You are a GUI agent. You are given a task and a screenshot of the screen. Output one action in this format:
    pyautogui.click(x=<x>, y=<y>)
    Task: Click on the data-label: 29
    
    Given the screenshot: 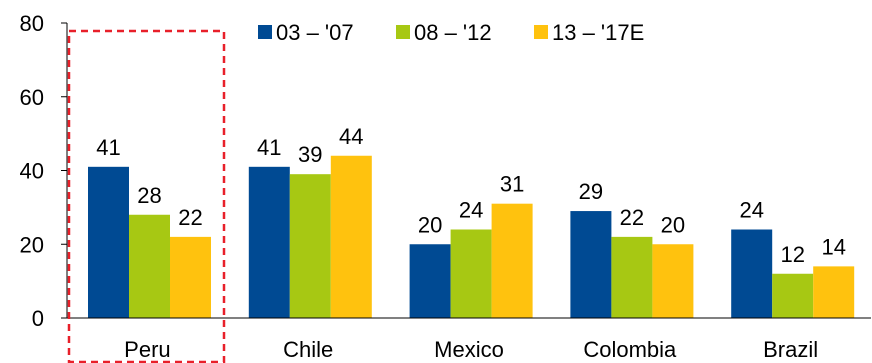 What is the action you would take?
    pyautogui.click(x=591, y=191)
    